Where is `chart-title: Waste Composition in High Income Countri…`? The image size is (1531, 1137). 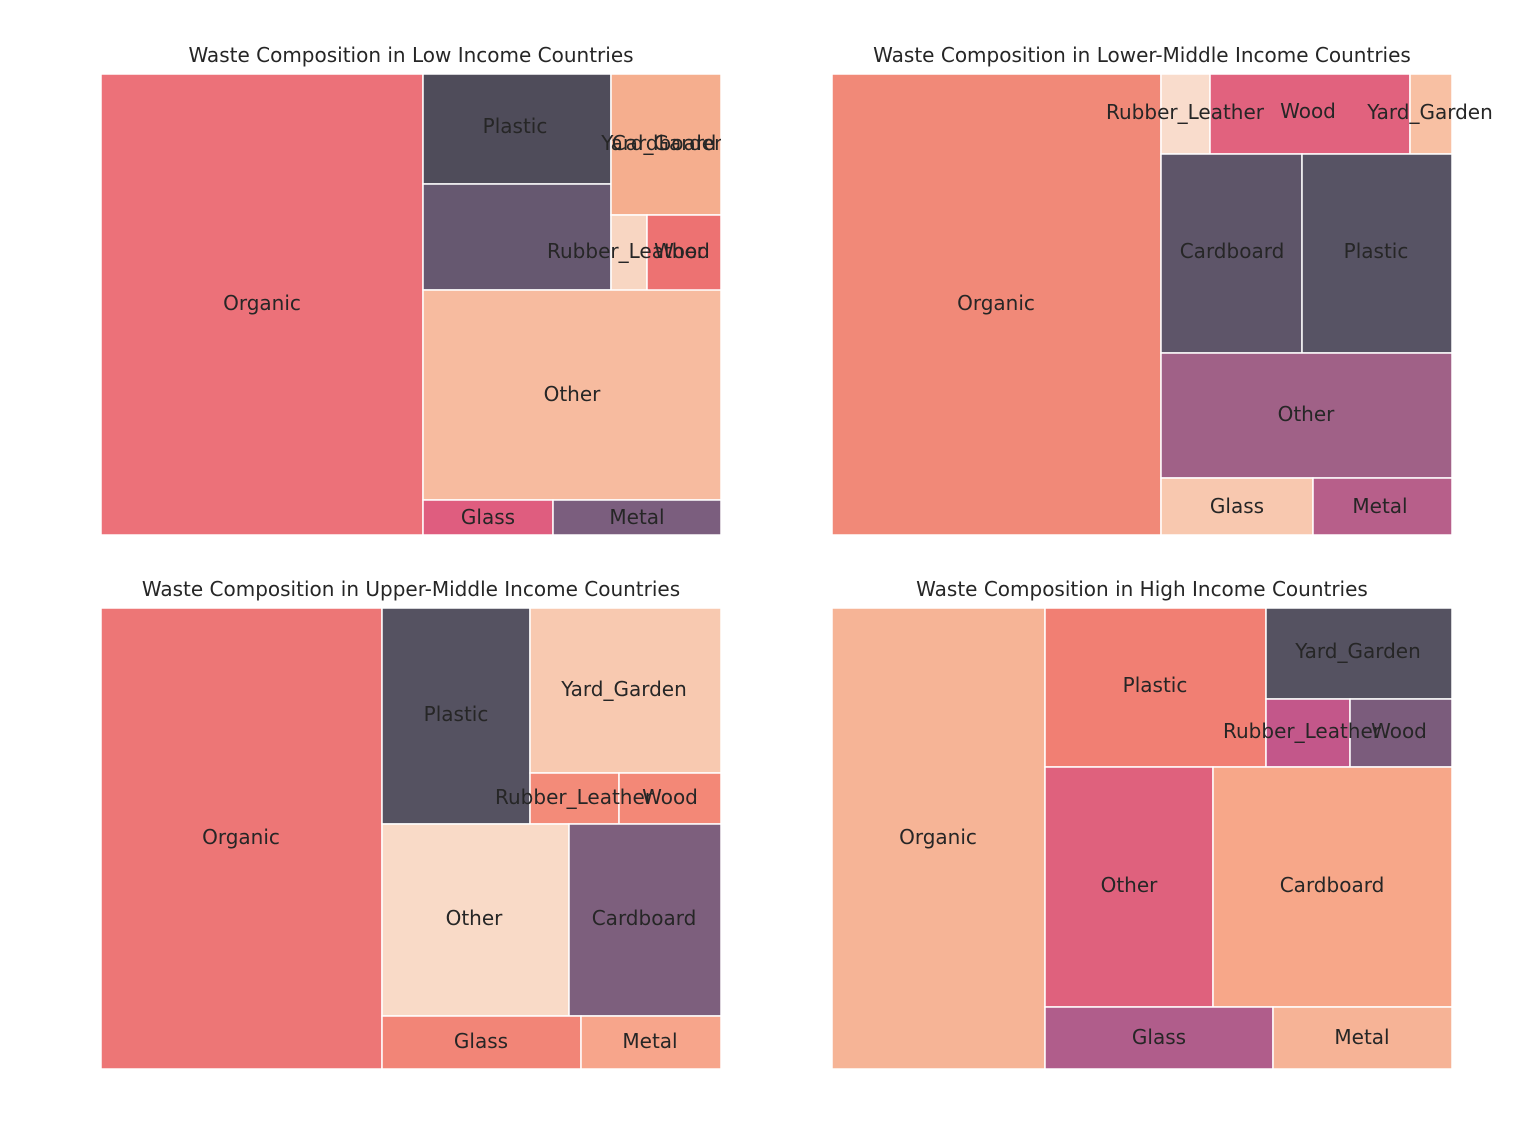 chart-title: Waste Composition in High Income Countri… is located at coordinates (1142, 589).